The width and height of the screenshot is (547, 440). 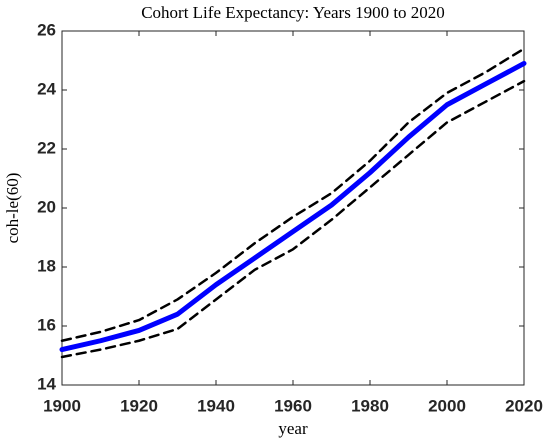 I want to click on y-tick-label: 14, so click(x=46, y=383).